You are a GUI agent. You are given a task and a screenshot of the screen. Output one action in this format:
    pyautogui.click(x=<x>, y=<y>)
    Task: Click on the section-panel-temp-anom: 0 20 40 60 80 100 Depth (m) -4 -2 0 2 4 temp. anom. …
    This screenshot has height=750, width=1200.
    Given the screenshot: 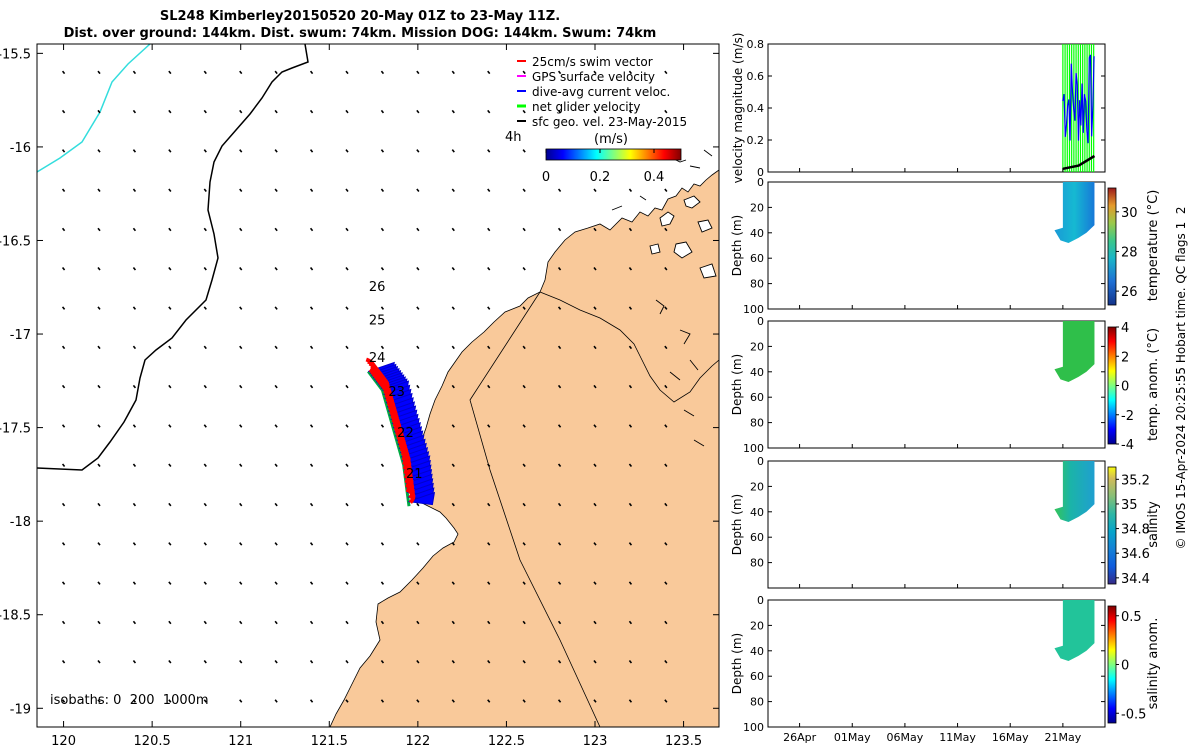 What is the action you would take?
    pyautogui.click(x=945, y=385)
    